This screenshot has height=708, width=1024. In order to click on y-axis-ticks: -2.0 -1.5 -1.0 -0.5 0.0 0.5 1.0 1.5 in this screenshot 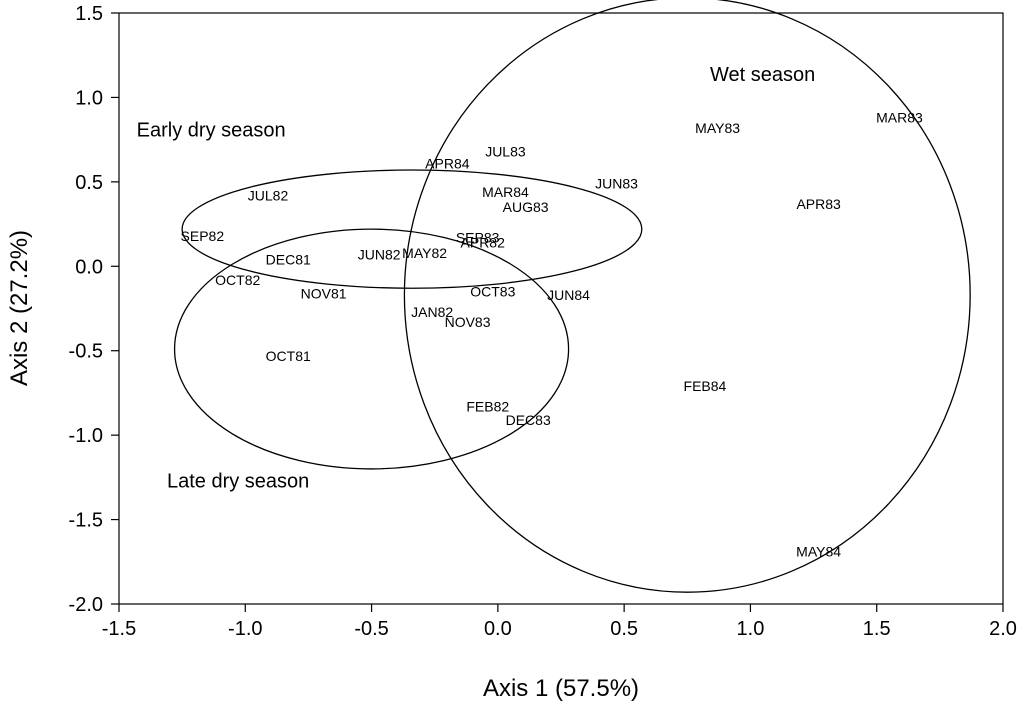, I will do `click(94, 309)`.